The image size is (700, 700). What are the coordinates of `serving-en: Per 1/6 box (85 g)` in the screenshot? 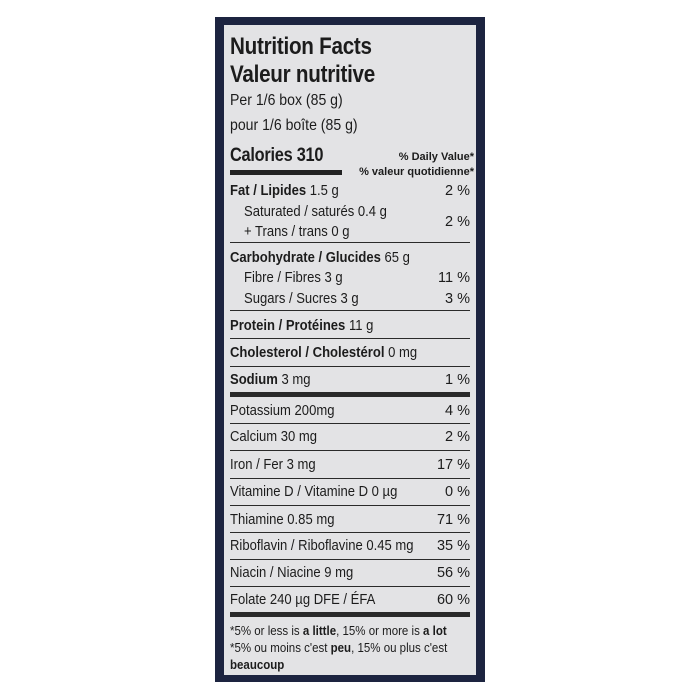 It's located at (286, 100).